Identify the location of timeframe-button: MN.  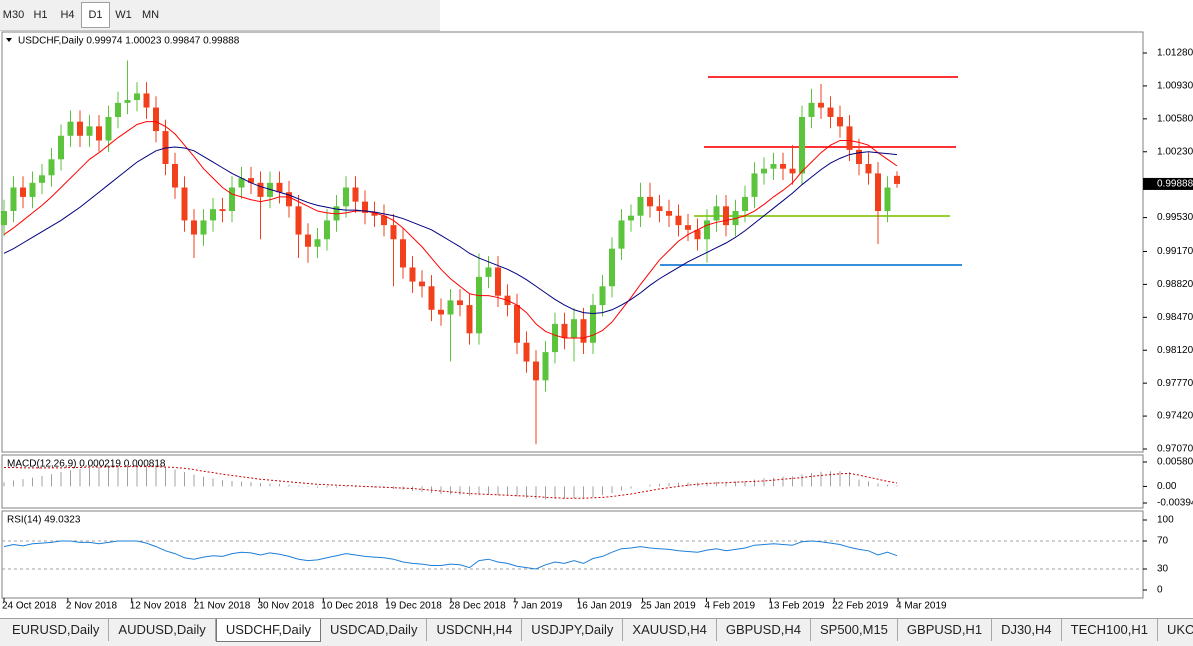
(150, 15).